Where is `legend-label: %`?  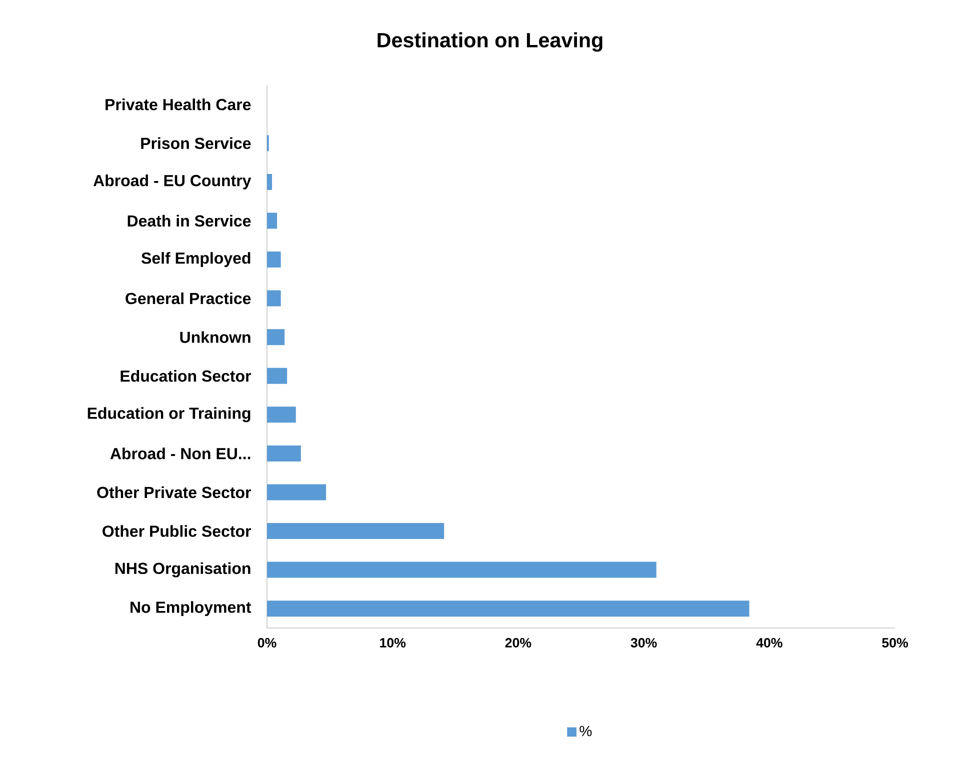
legend-label: % is located at coordinates (586, 731).